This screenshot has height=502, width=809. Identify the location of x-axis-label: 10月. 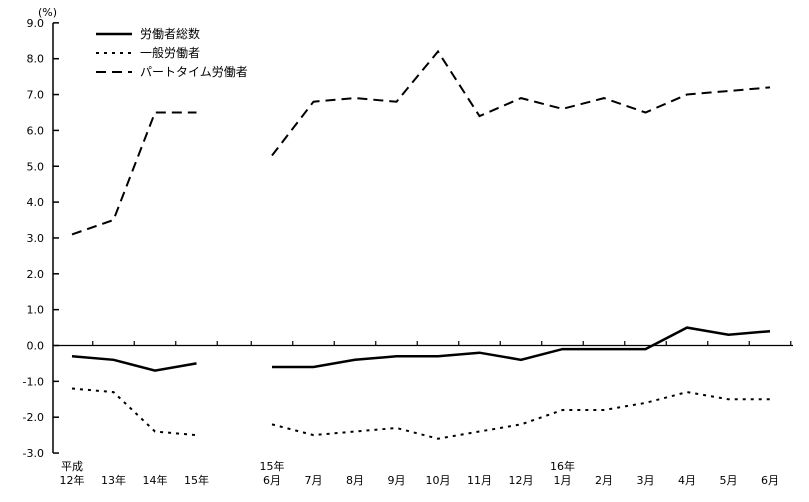
(438, 480).